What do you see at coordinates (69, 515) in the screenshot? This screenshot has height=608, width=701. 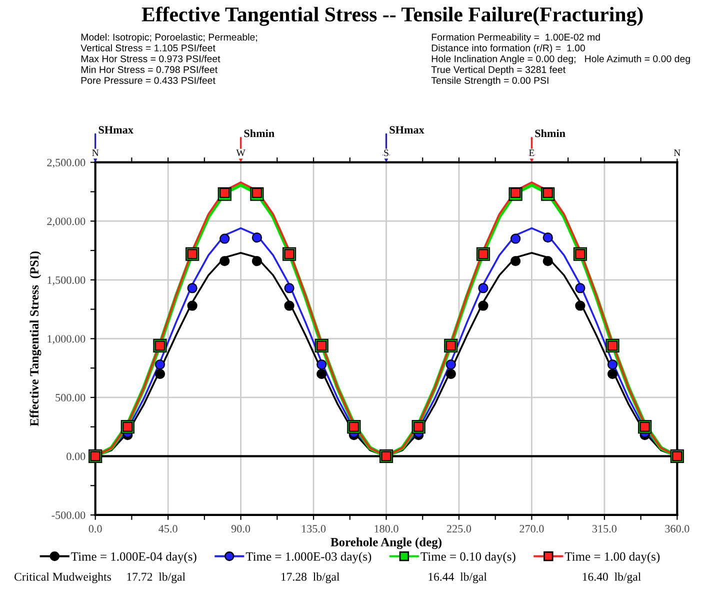 I see `y-tick-label: -500.00` at bounding box center [69, 515].